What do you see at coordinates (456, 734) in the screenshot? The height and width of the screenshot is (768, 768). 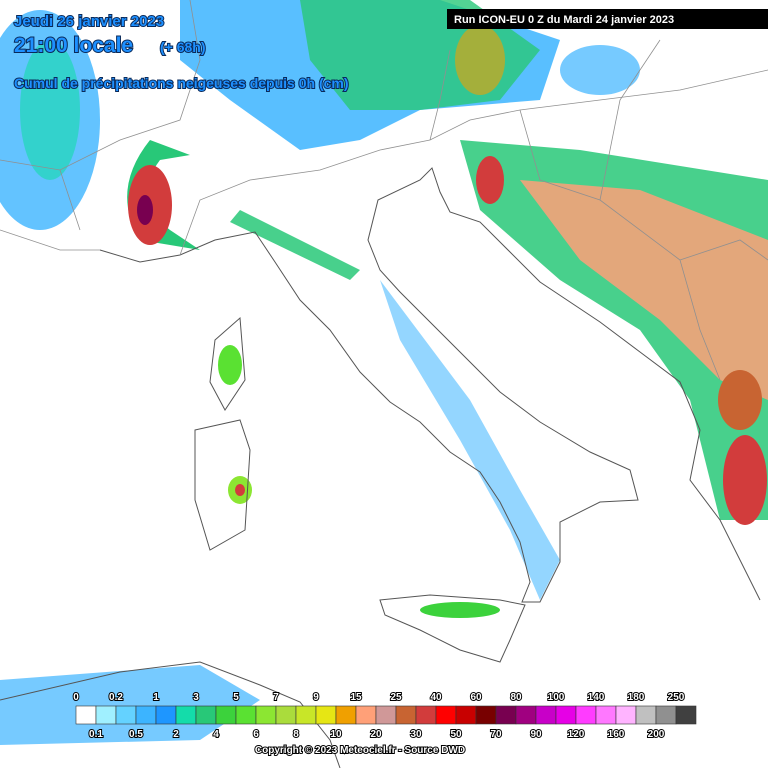 I see `legend-label: 50` at bounding box center [456, 734].